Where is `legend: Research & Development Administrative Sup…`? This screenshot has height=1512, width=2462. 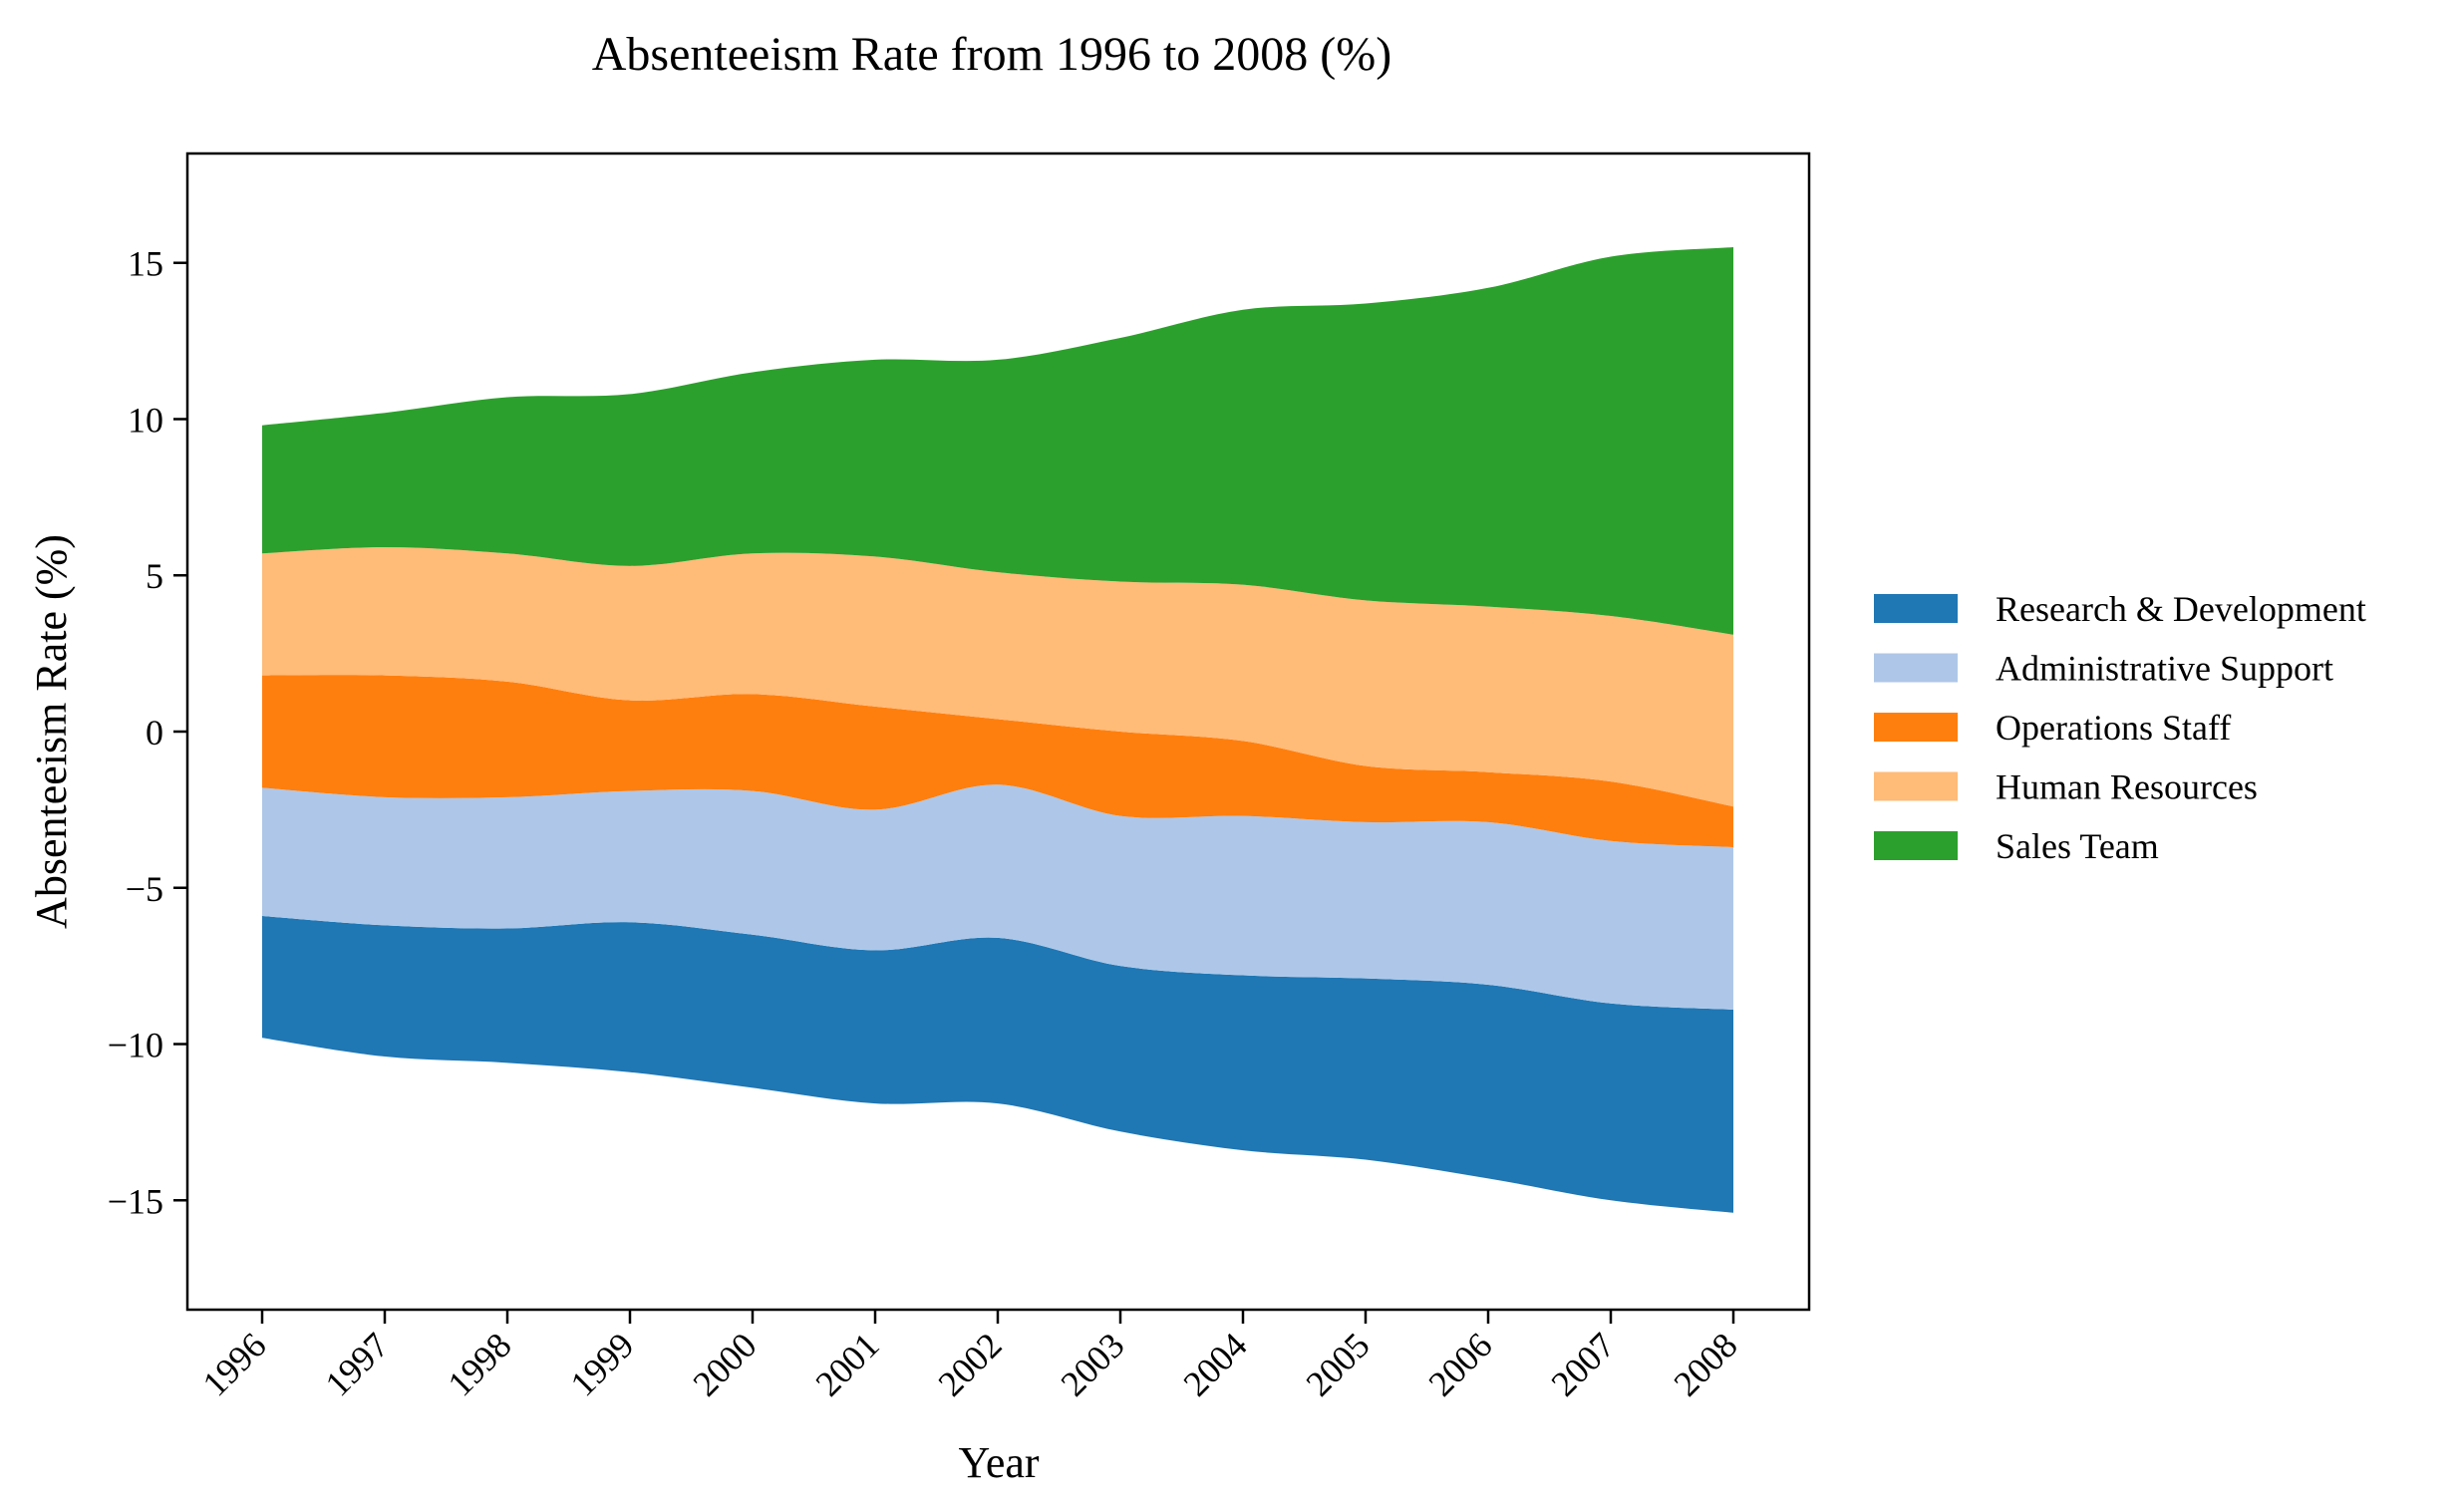
legend: Research & Development Administrative Sup… is located at coordinates (2120, 727).